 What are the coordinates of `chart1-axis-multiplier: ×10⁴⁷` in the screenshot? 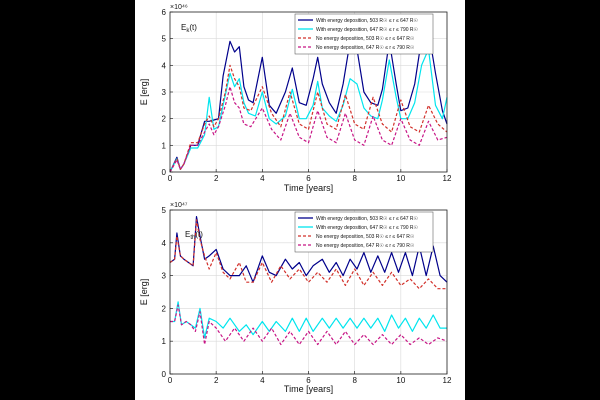 It's located at (179, 205).